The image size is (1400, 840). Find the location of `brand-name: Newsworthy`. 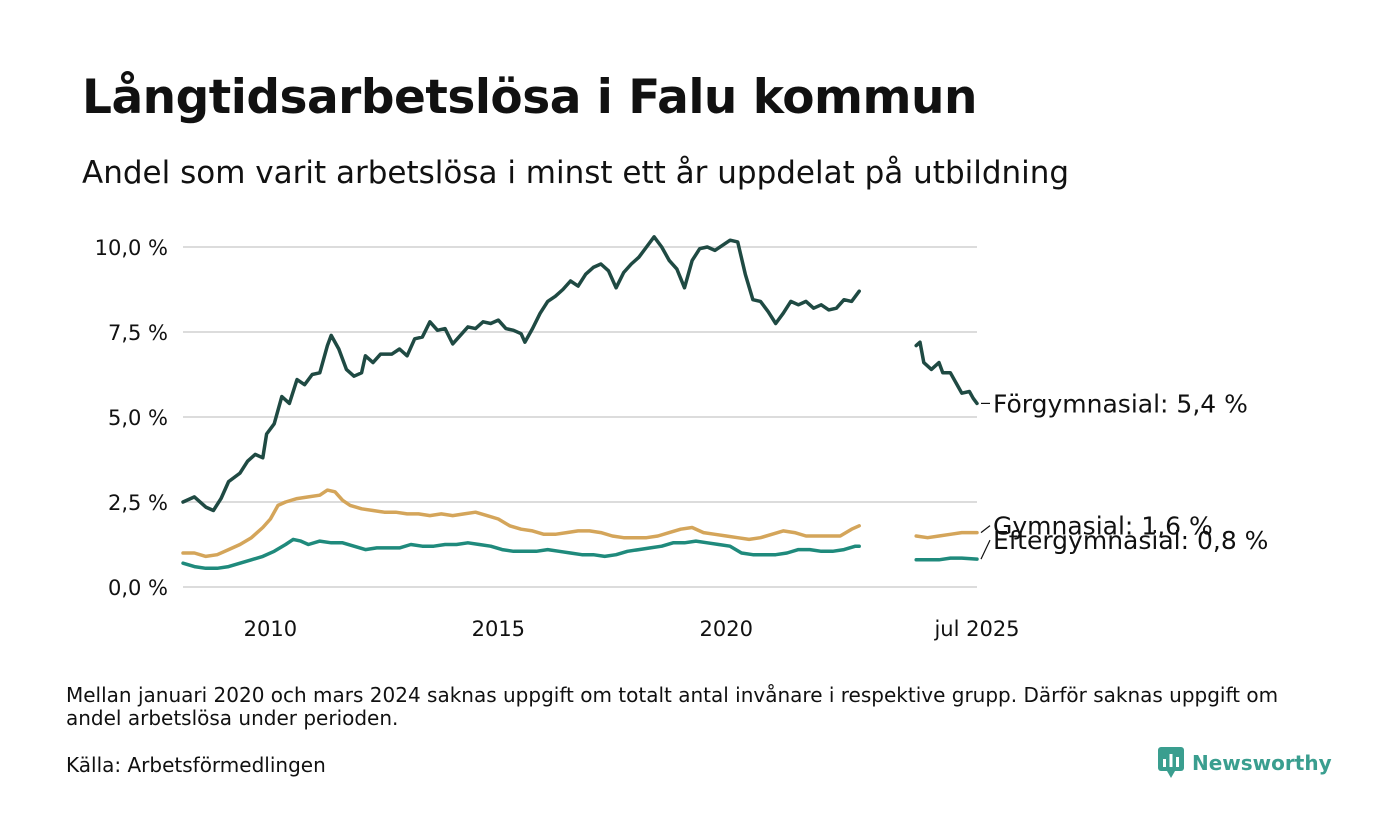

brand-name: Newsworthy is located at coordinates (1262, 763).